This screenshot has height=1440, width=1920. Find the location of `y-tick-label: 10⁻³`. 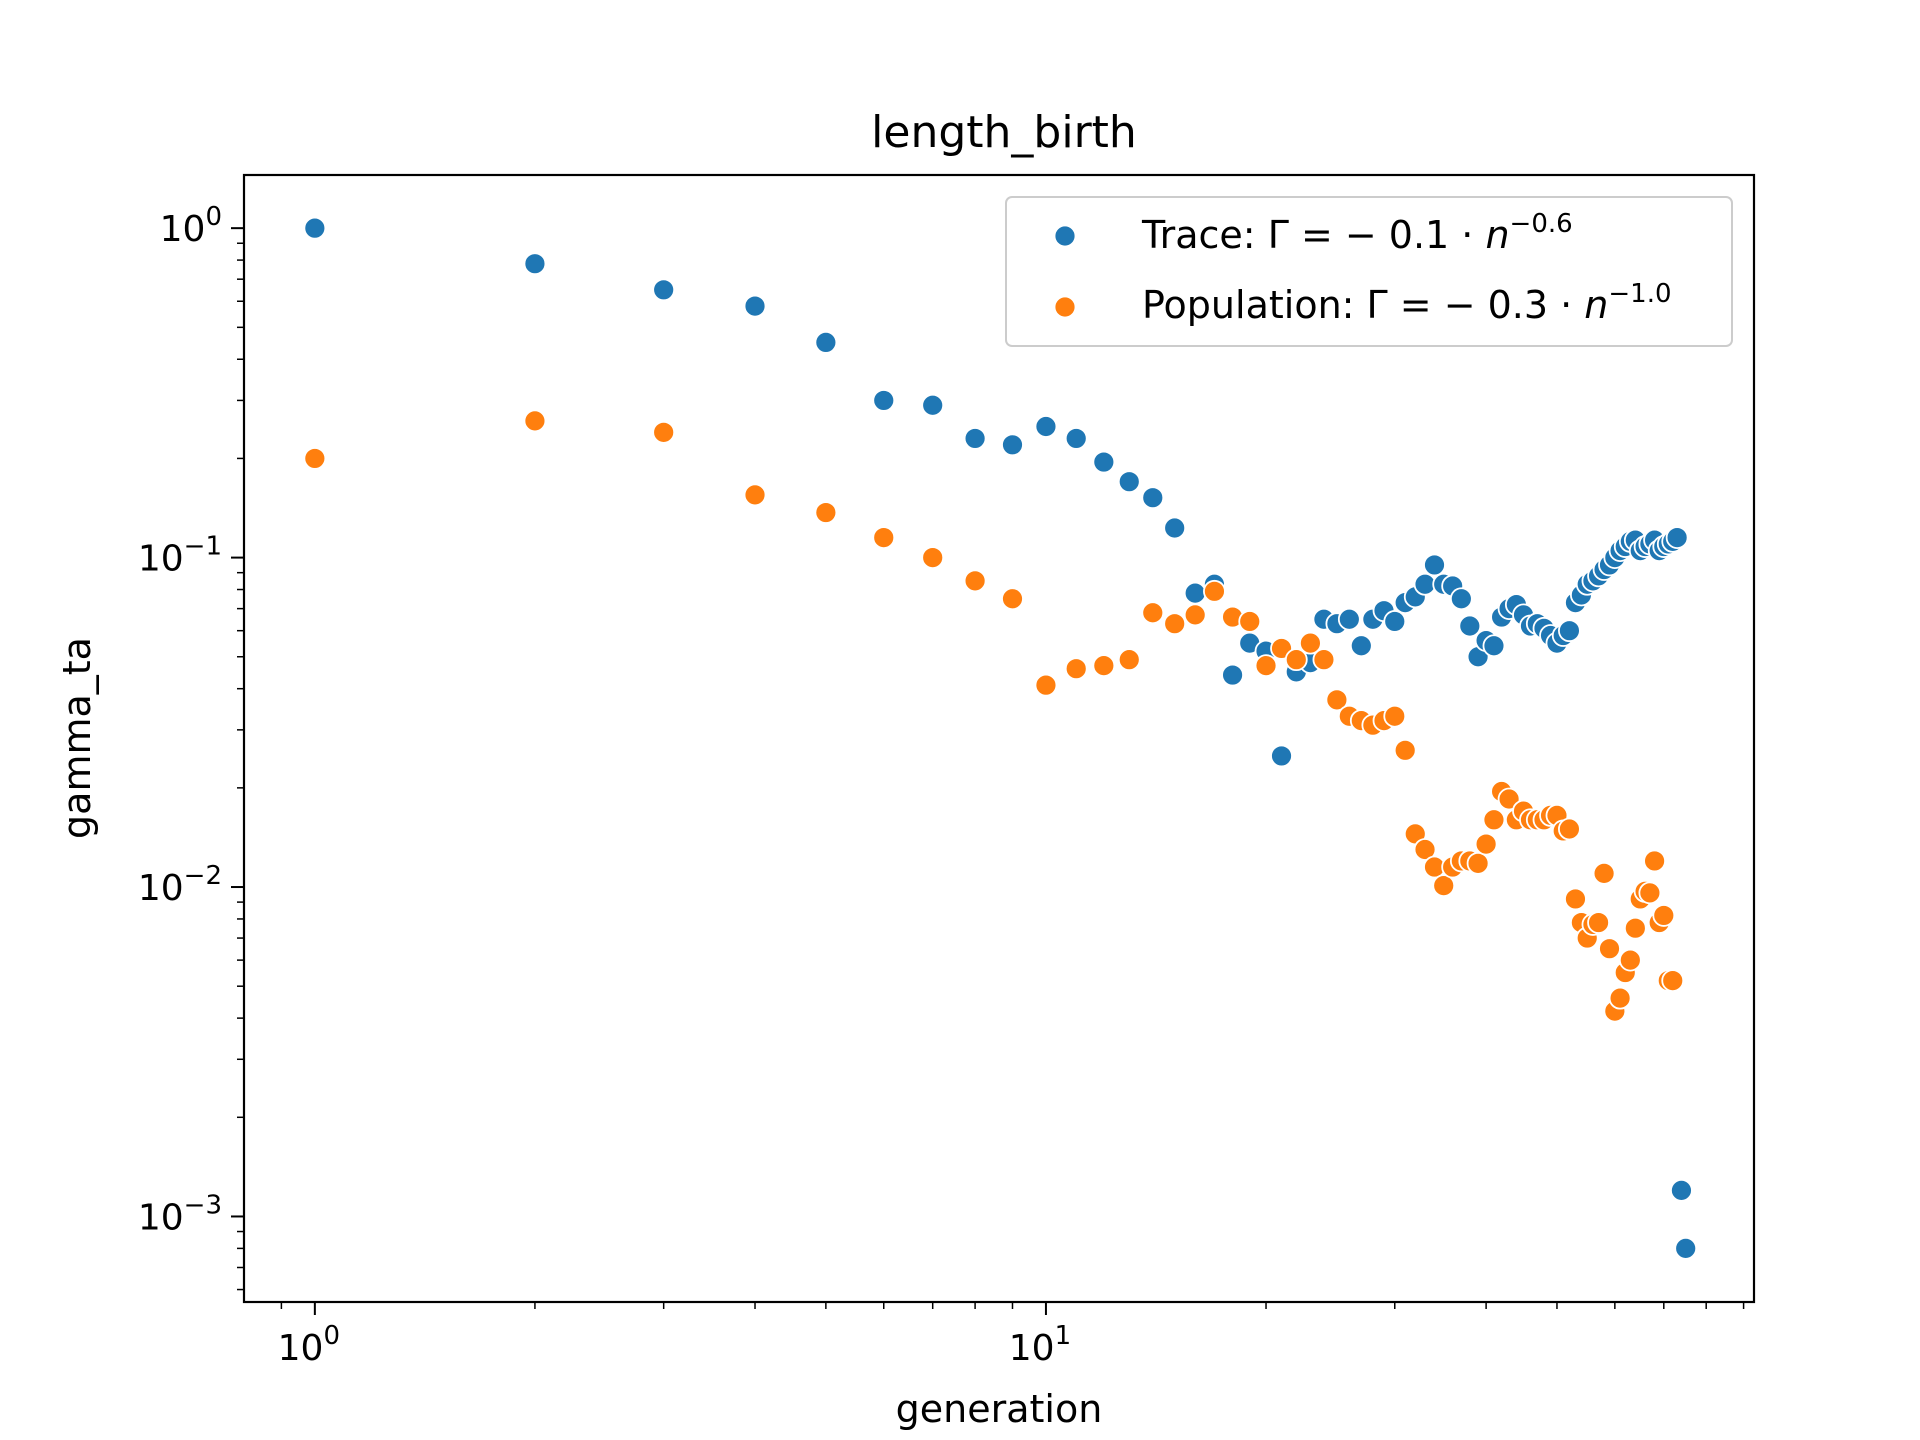

y-tick-label: 10⁻³ is located at coordinates (180, 1214).